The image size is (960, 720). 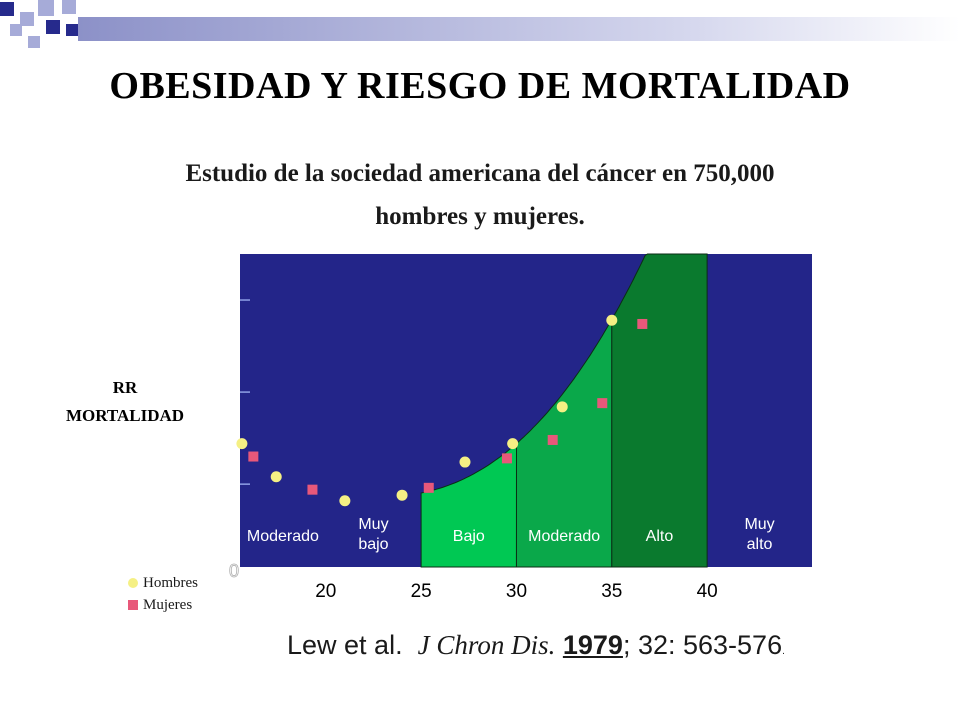 What do you see at coordinates (611, 591) in the screenshot?
I see `x-tick-label: 35` at bounding box center [611, 591].